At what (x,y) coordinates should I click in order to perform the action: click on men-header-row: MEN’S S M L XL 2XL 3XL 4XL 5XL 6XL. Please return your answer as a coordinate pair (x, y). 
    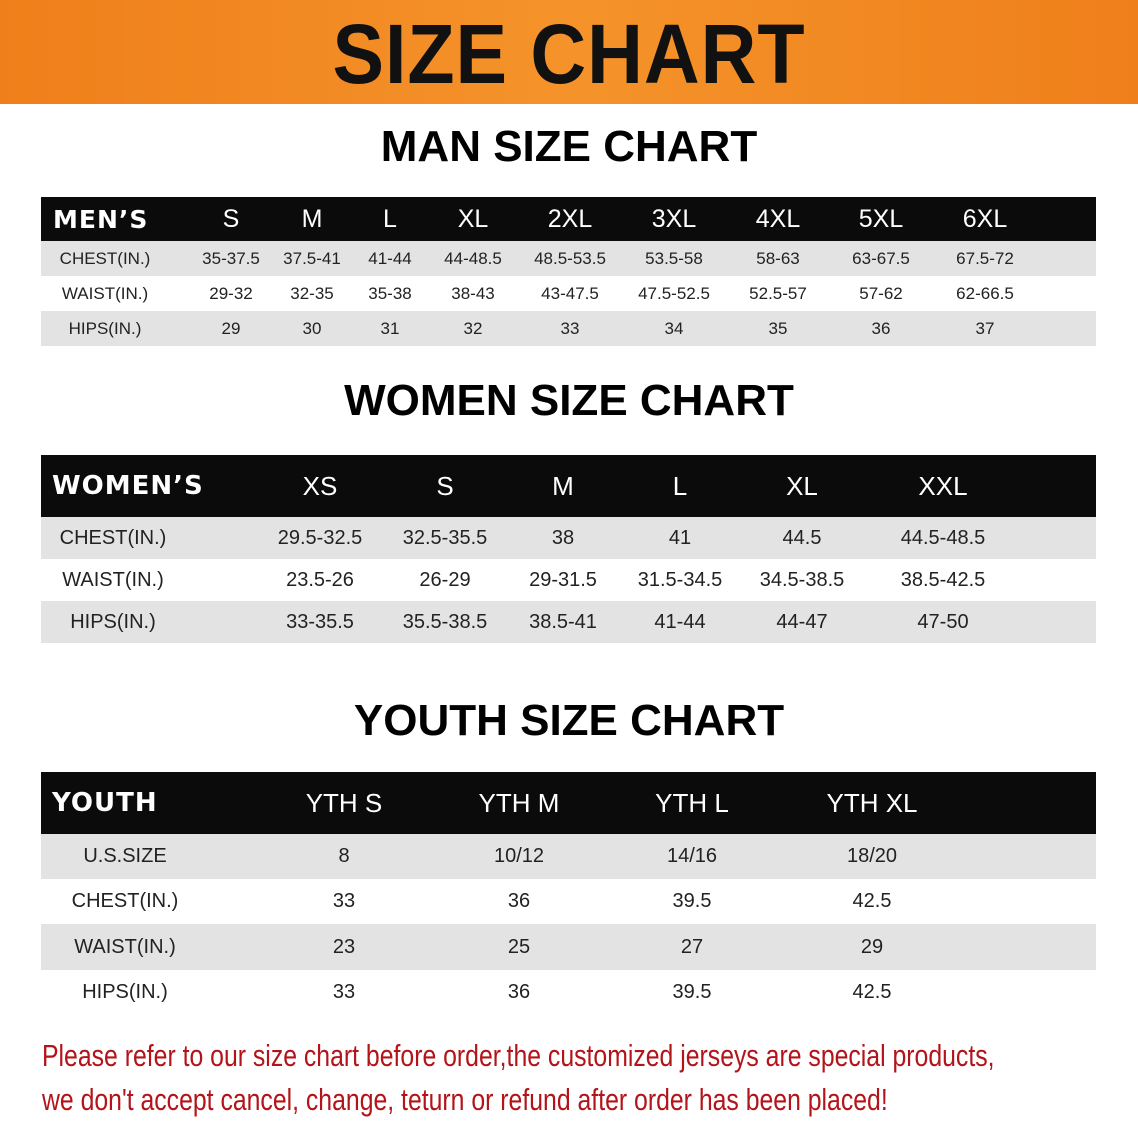
    Looking at the image, I should click on (568, 219).